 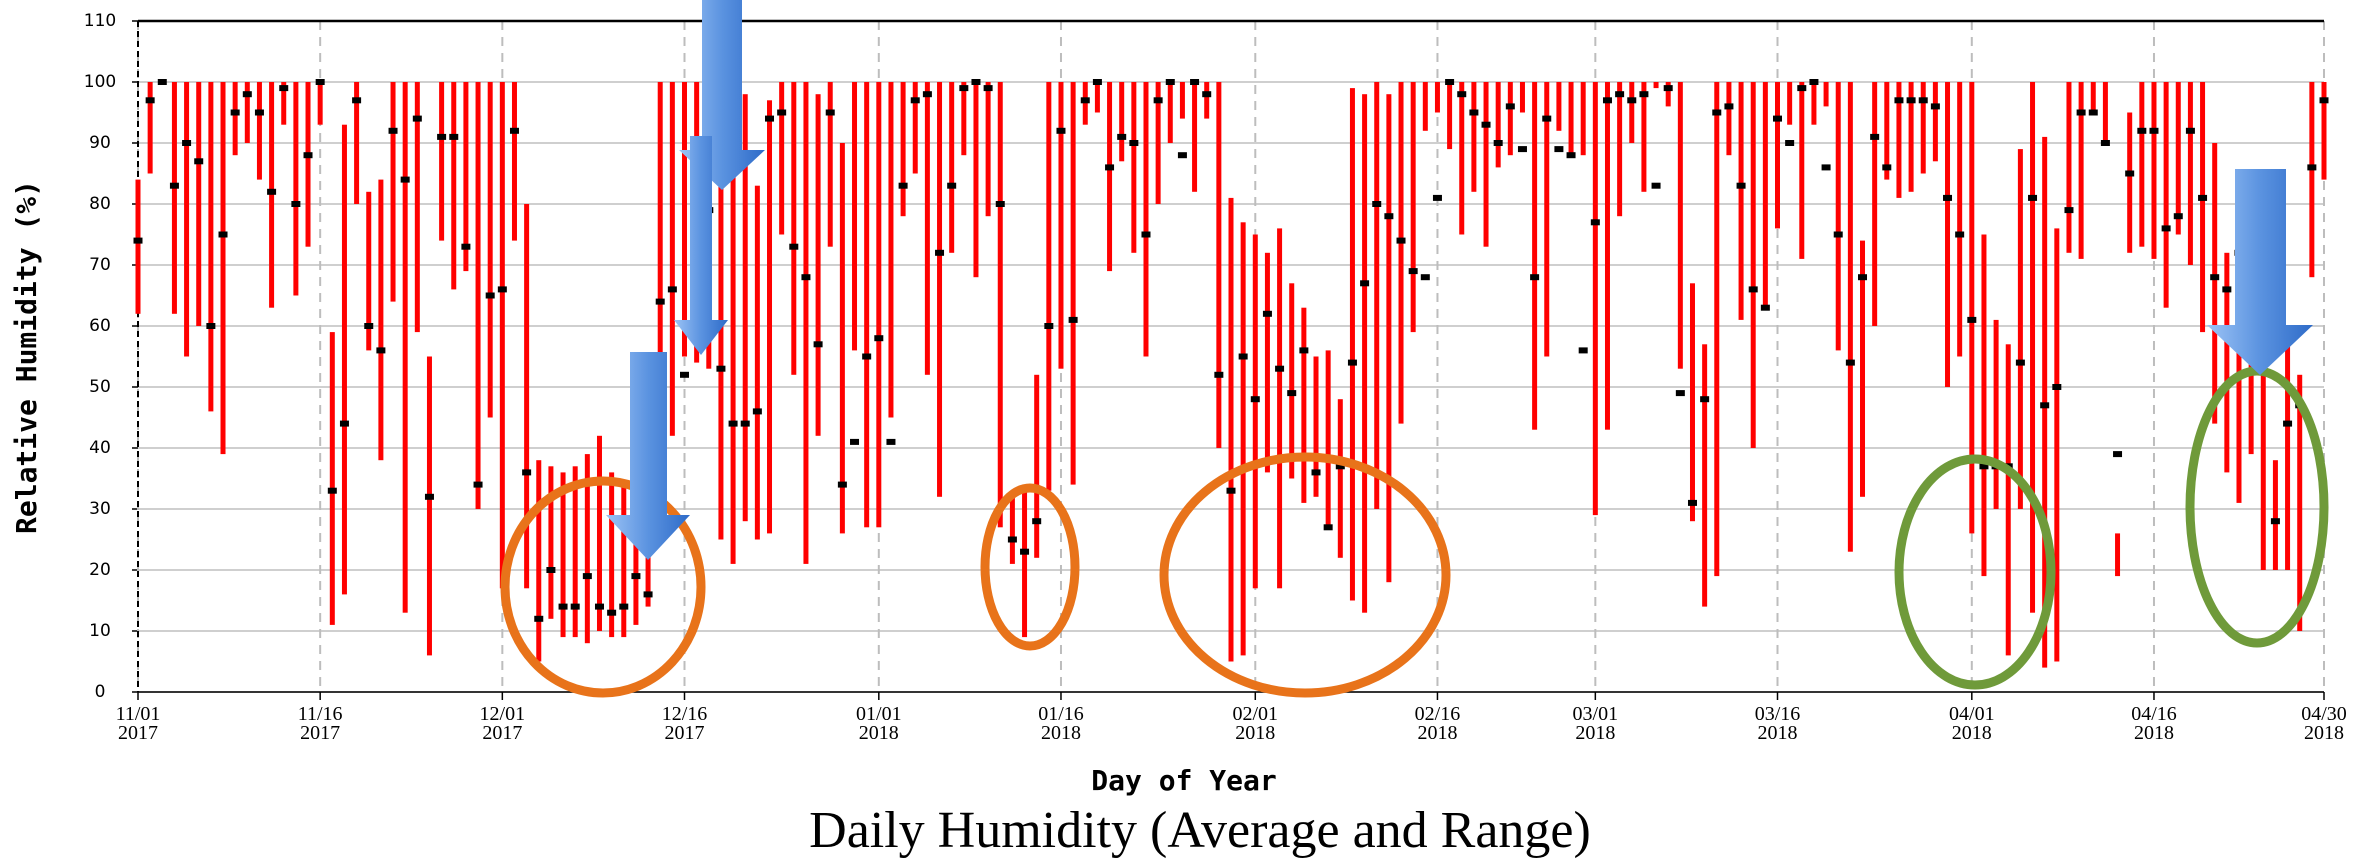 What do you see at coordinates (26, 357) in the screenshot?
I see `y-axis-label: Relative Humidity (%)` at bounding box center [26, 357].